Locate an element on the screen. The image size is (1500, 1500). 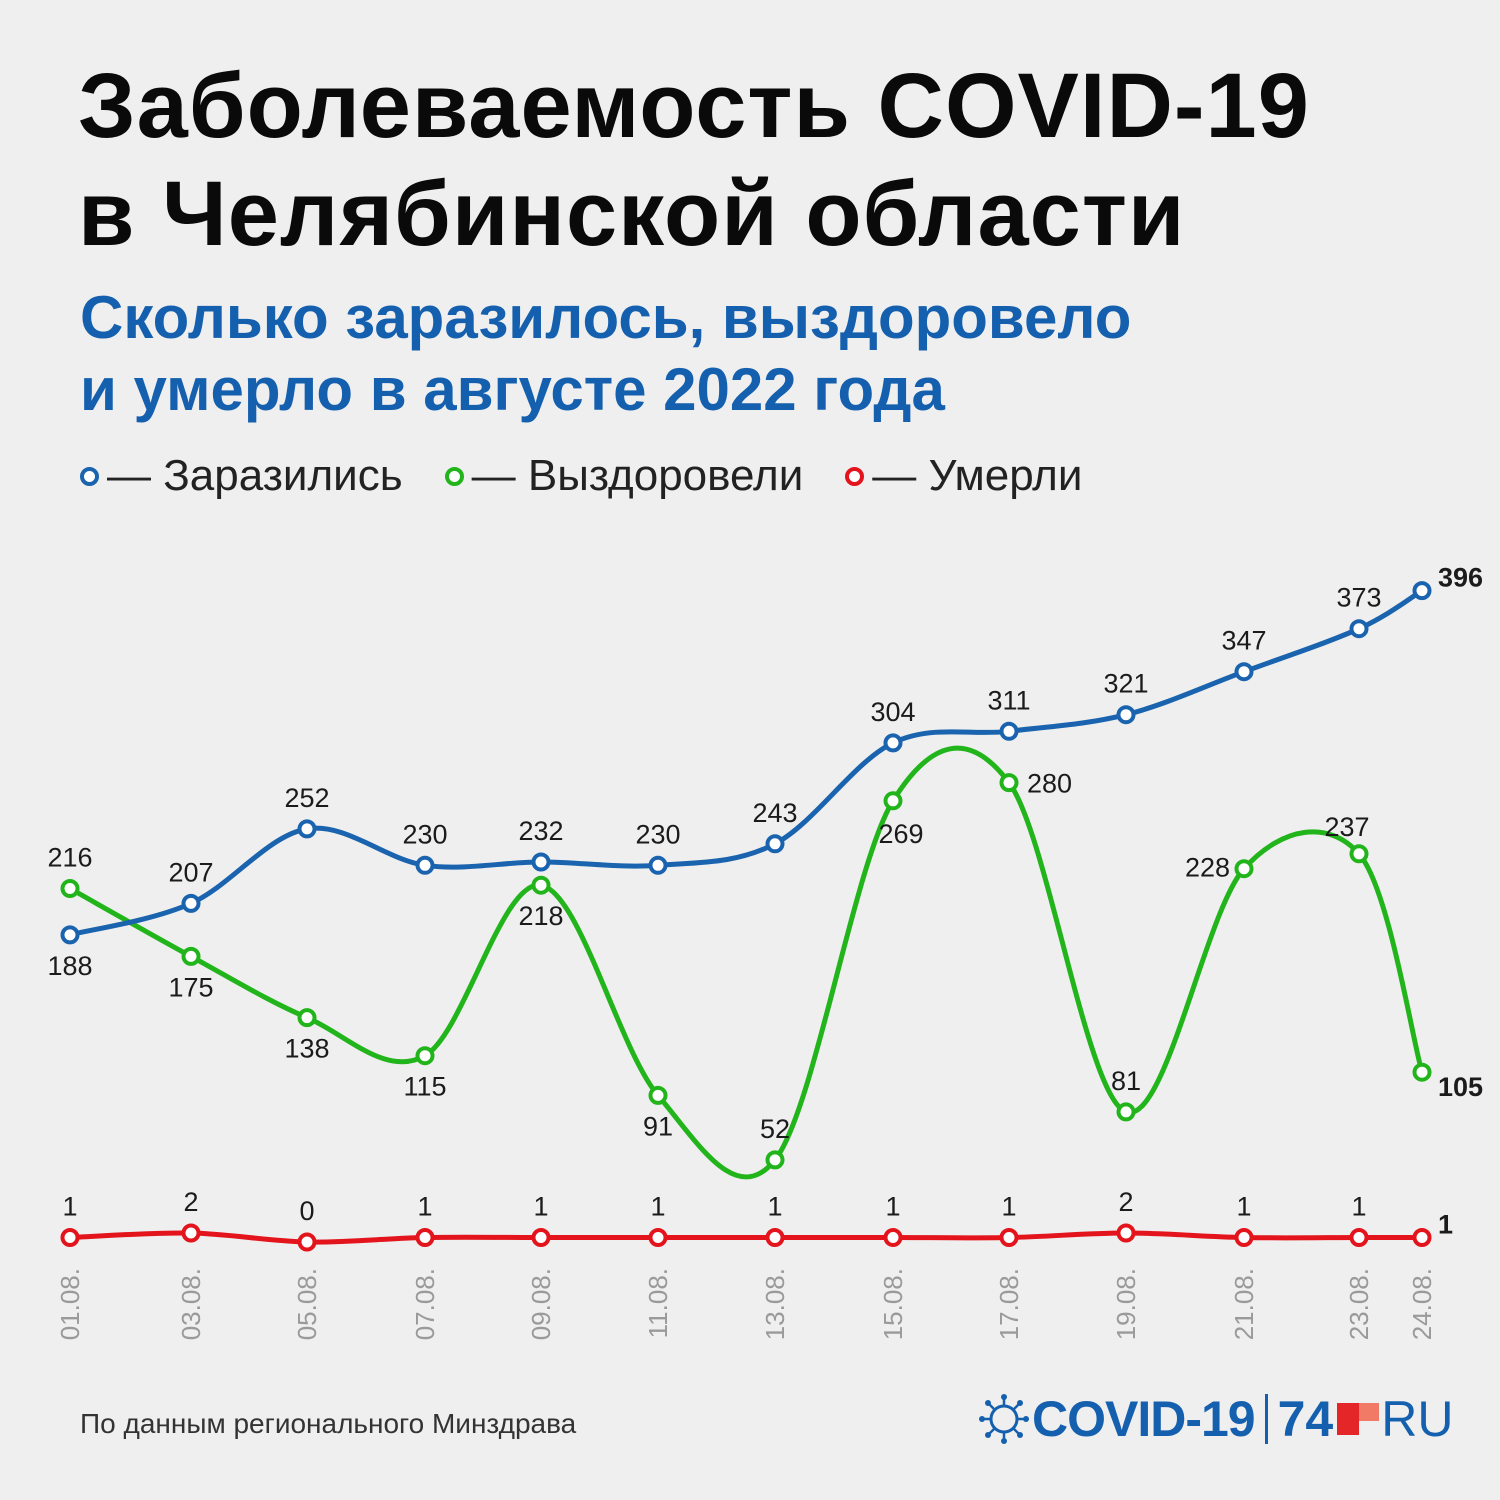
legend-marker-infected is located at coordinates (89, 476).